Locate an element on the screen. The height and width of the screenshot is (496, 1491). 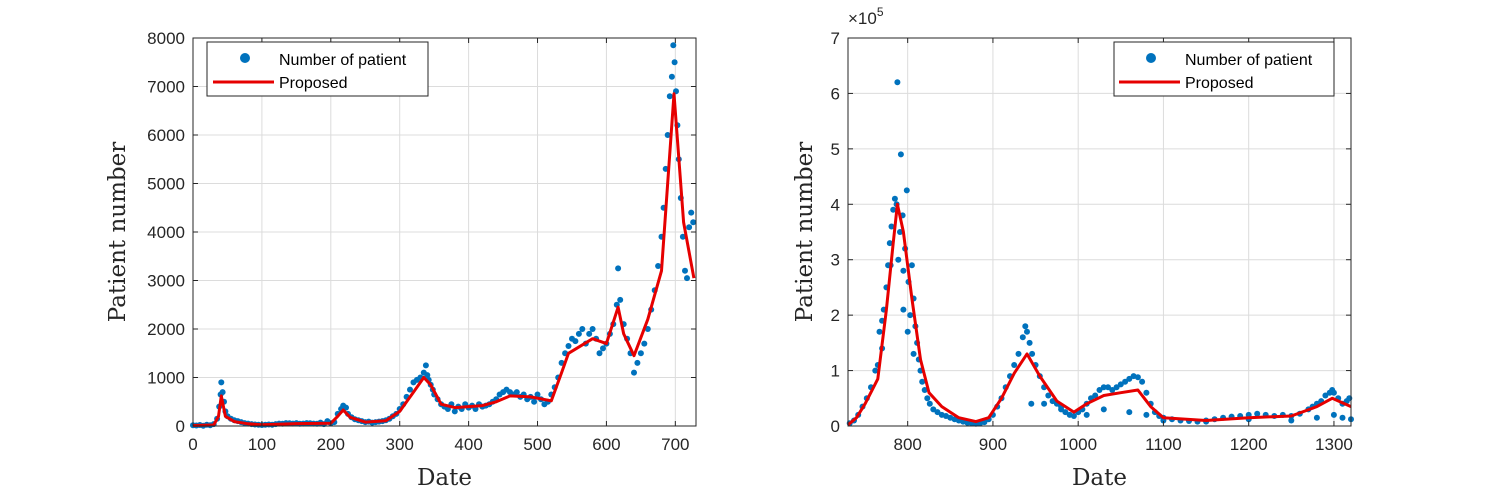
x-tick-label: 500 is located at coordinates (537, 444).